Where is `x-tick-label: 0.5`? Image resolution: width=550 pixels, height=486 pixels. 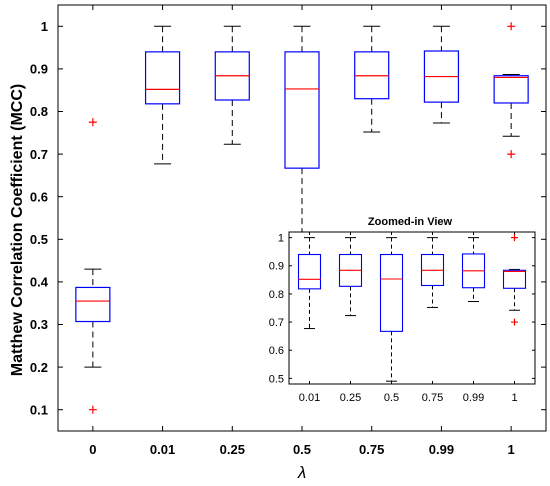 x-tick-label: 0.5 is located at coordinates (302, 449).